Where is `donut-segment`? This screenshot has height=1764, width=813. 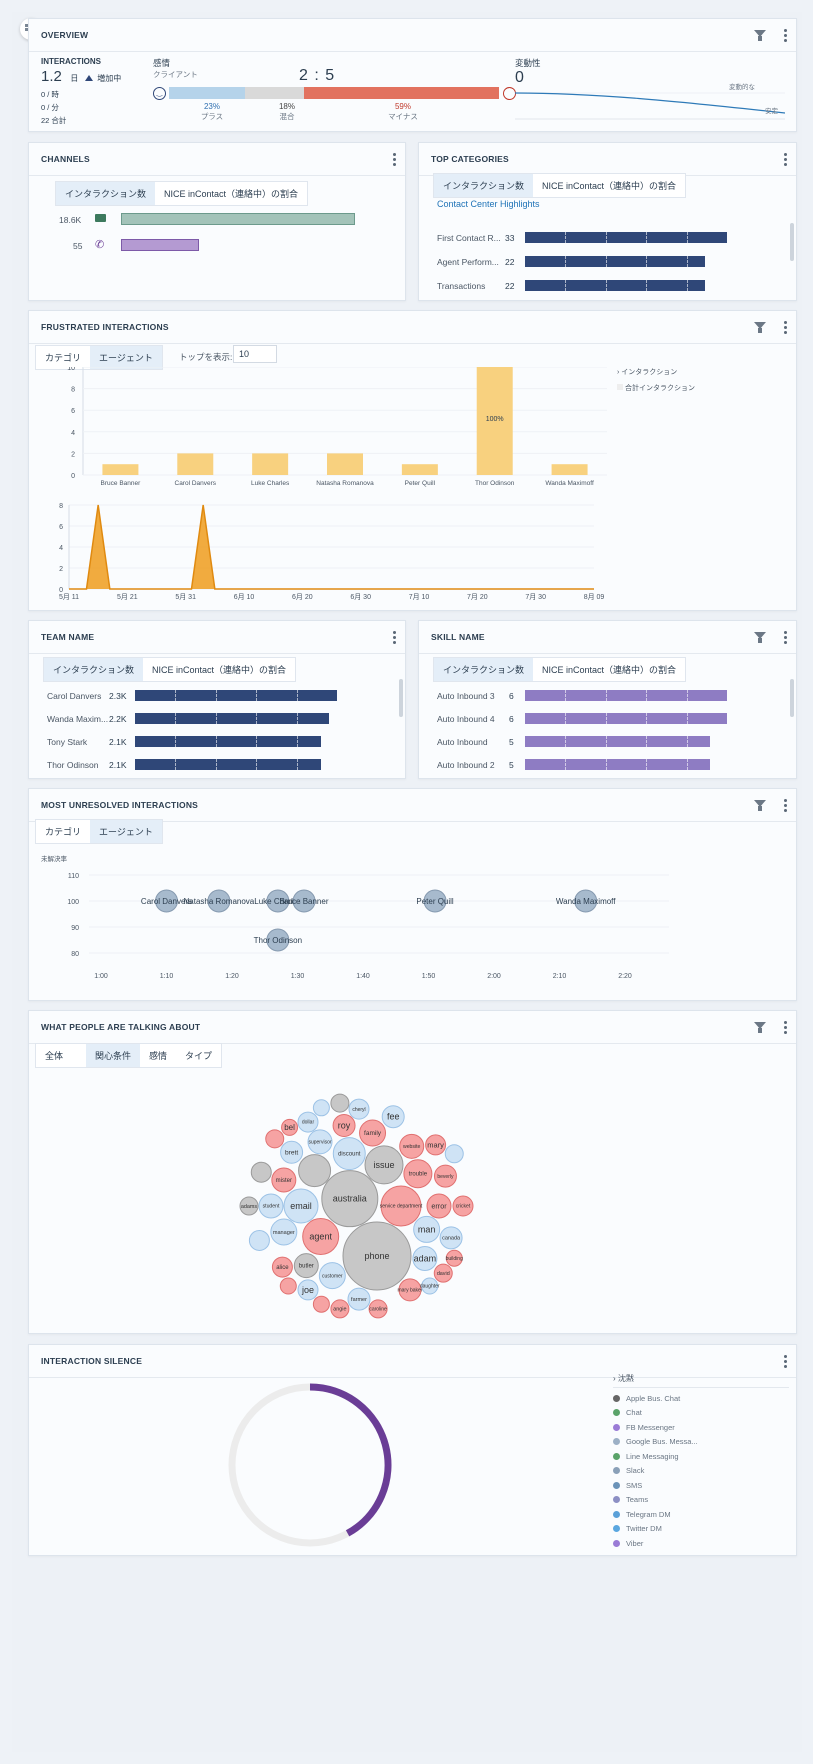 donut-segment is located at coordinates (350, 1460).